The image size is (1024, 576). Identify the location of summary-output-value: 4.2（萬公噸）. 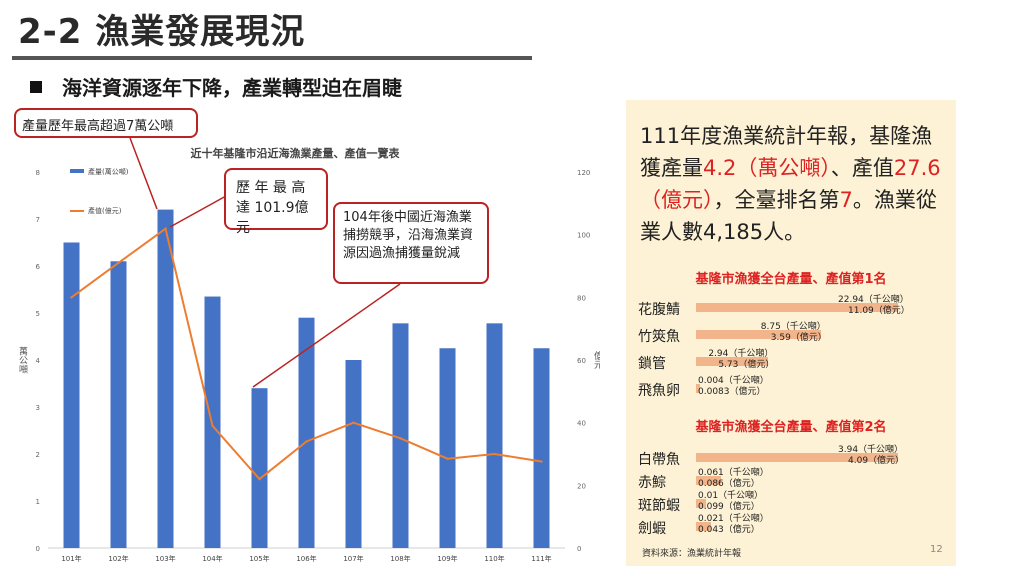
(767, 168).